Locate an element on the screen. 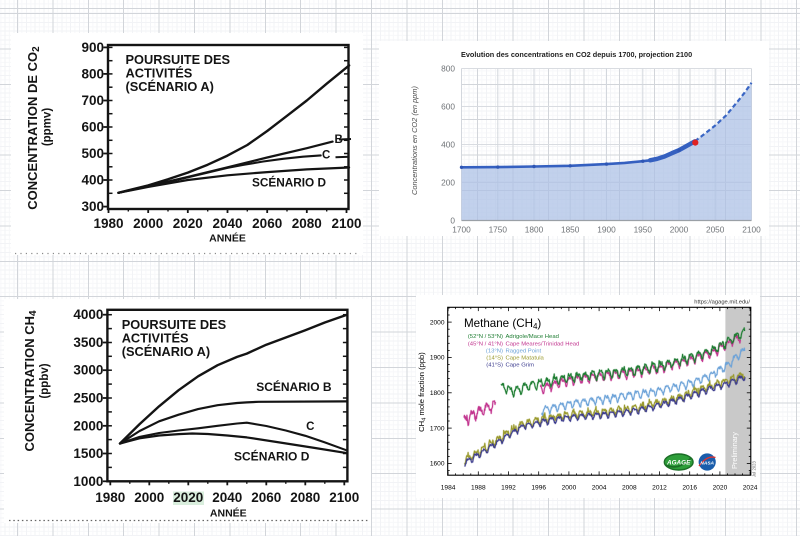  svg-text: 1500 is located at coordinates (88, 453).